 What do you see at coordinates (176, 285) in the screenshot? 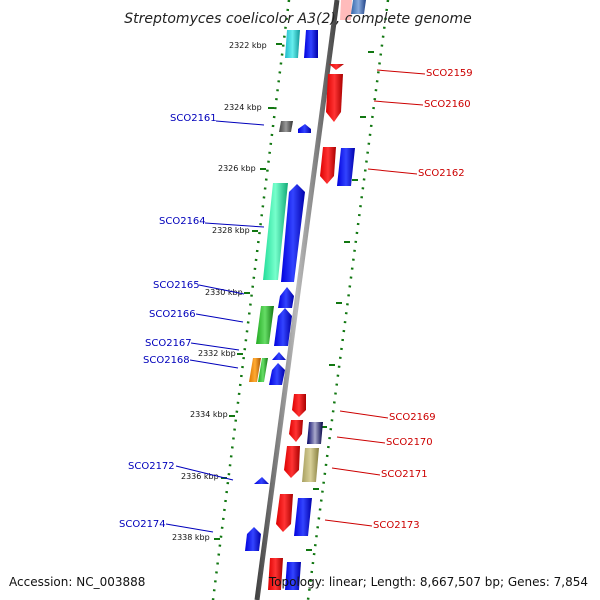
I see `gene-label-sco2165: SCO2165` at bounding box center [176, 285].